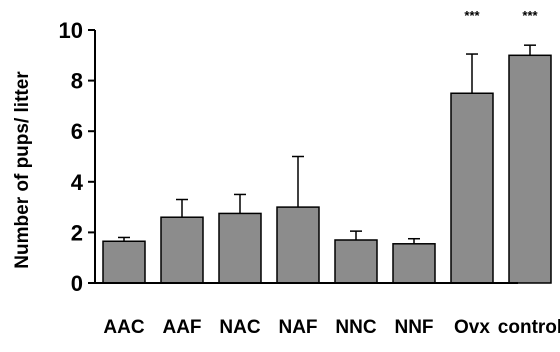  What do you see at coordinates (529, 327) in the screenshot?
I see `x-tick-label-control: control` at bounding box center [529, 327].